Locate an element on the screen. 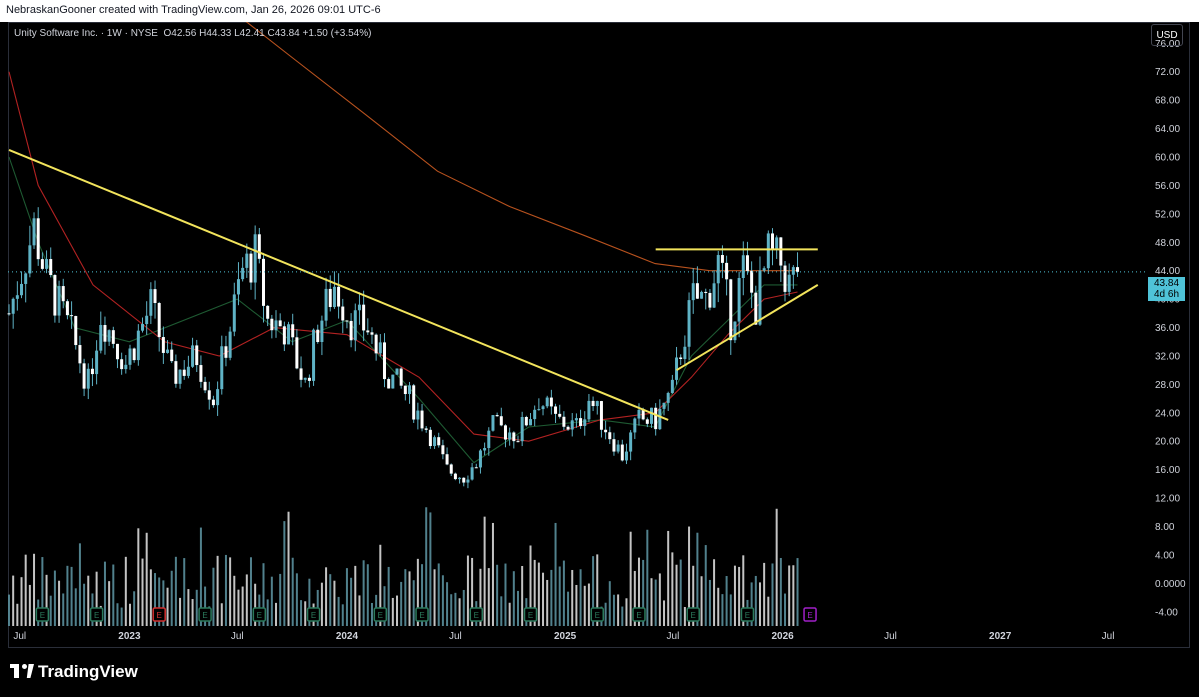  tradingview-logo: TradingView is located at coordinates (74, 672).